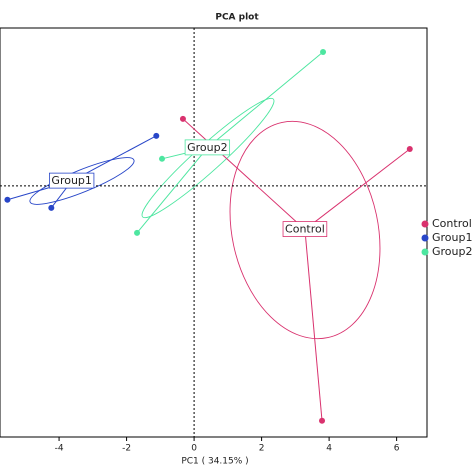  Describe the element at coordinates (329, 449) in the screenshot. I see `x-tick-label: 4` at that location.